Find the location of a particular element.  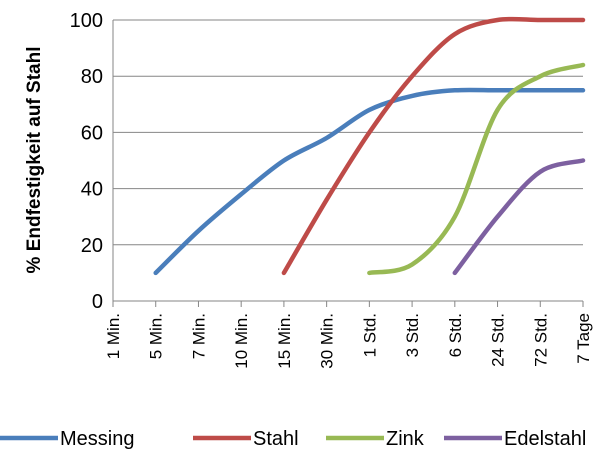

x-tick-label: 24 Std. is located at coordinates (498, 340).